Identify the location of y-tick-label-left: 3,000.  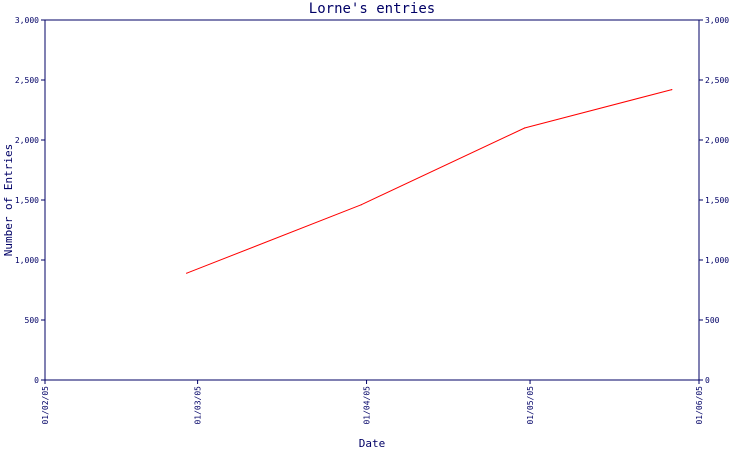
(27, 20).